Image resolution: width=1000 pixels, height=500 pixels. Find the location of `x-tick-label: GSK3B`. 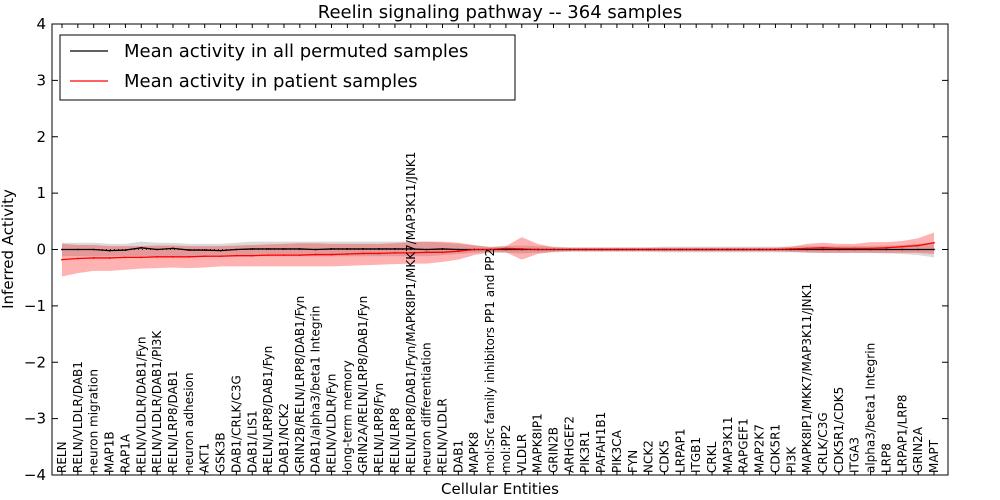

x-tick-label: GSK3B is located at coordinates (221, 452).